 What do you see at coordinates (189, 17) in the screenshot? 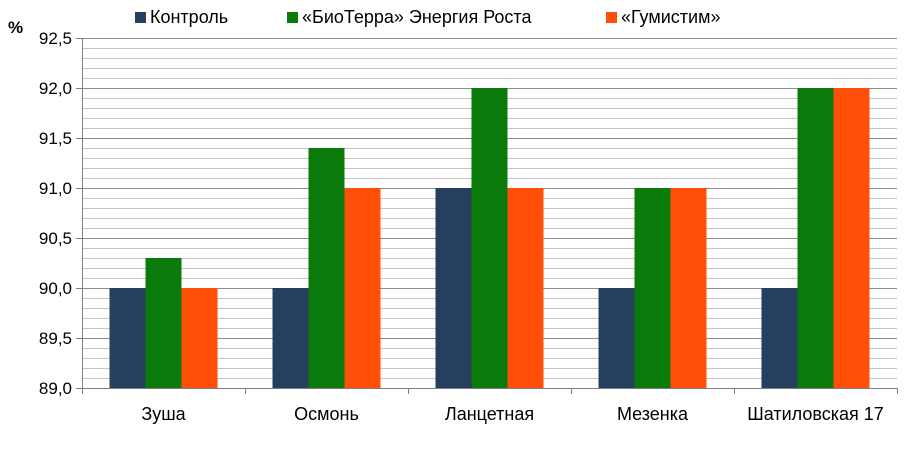
I see `legend-label: Контроль` at bounding box center [189, 17].